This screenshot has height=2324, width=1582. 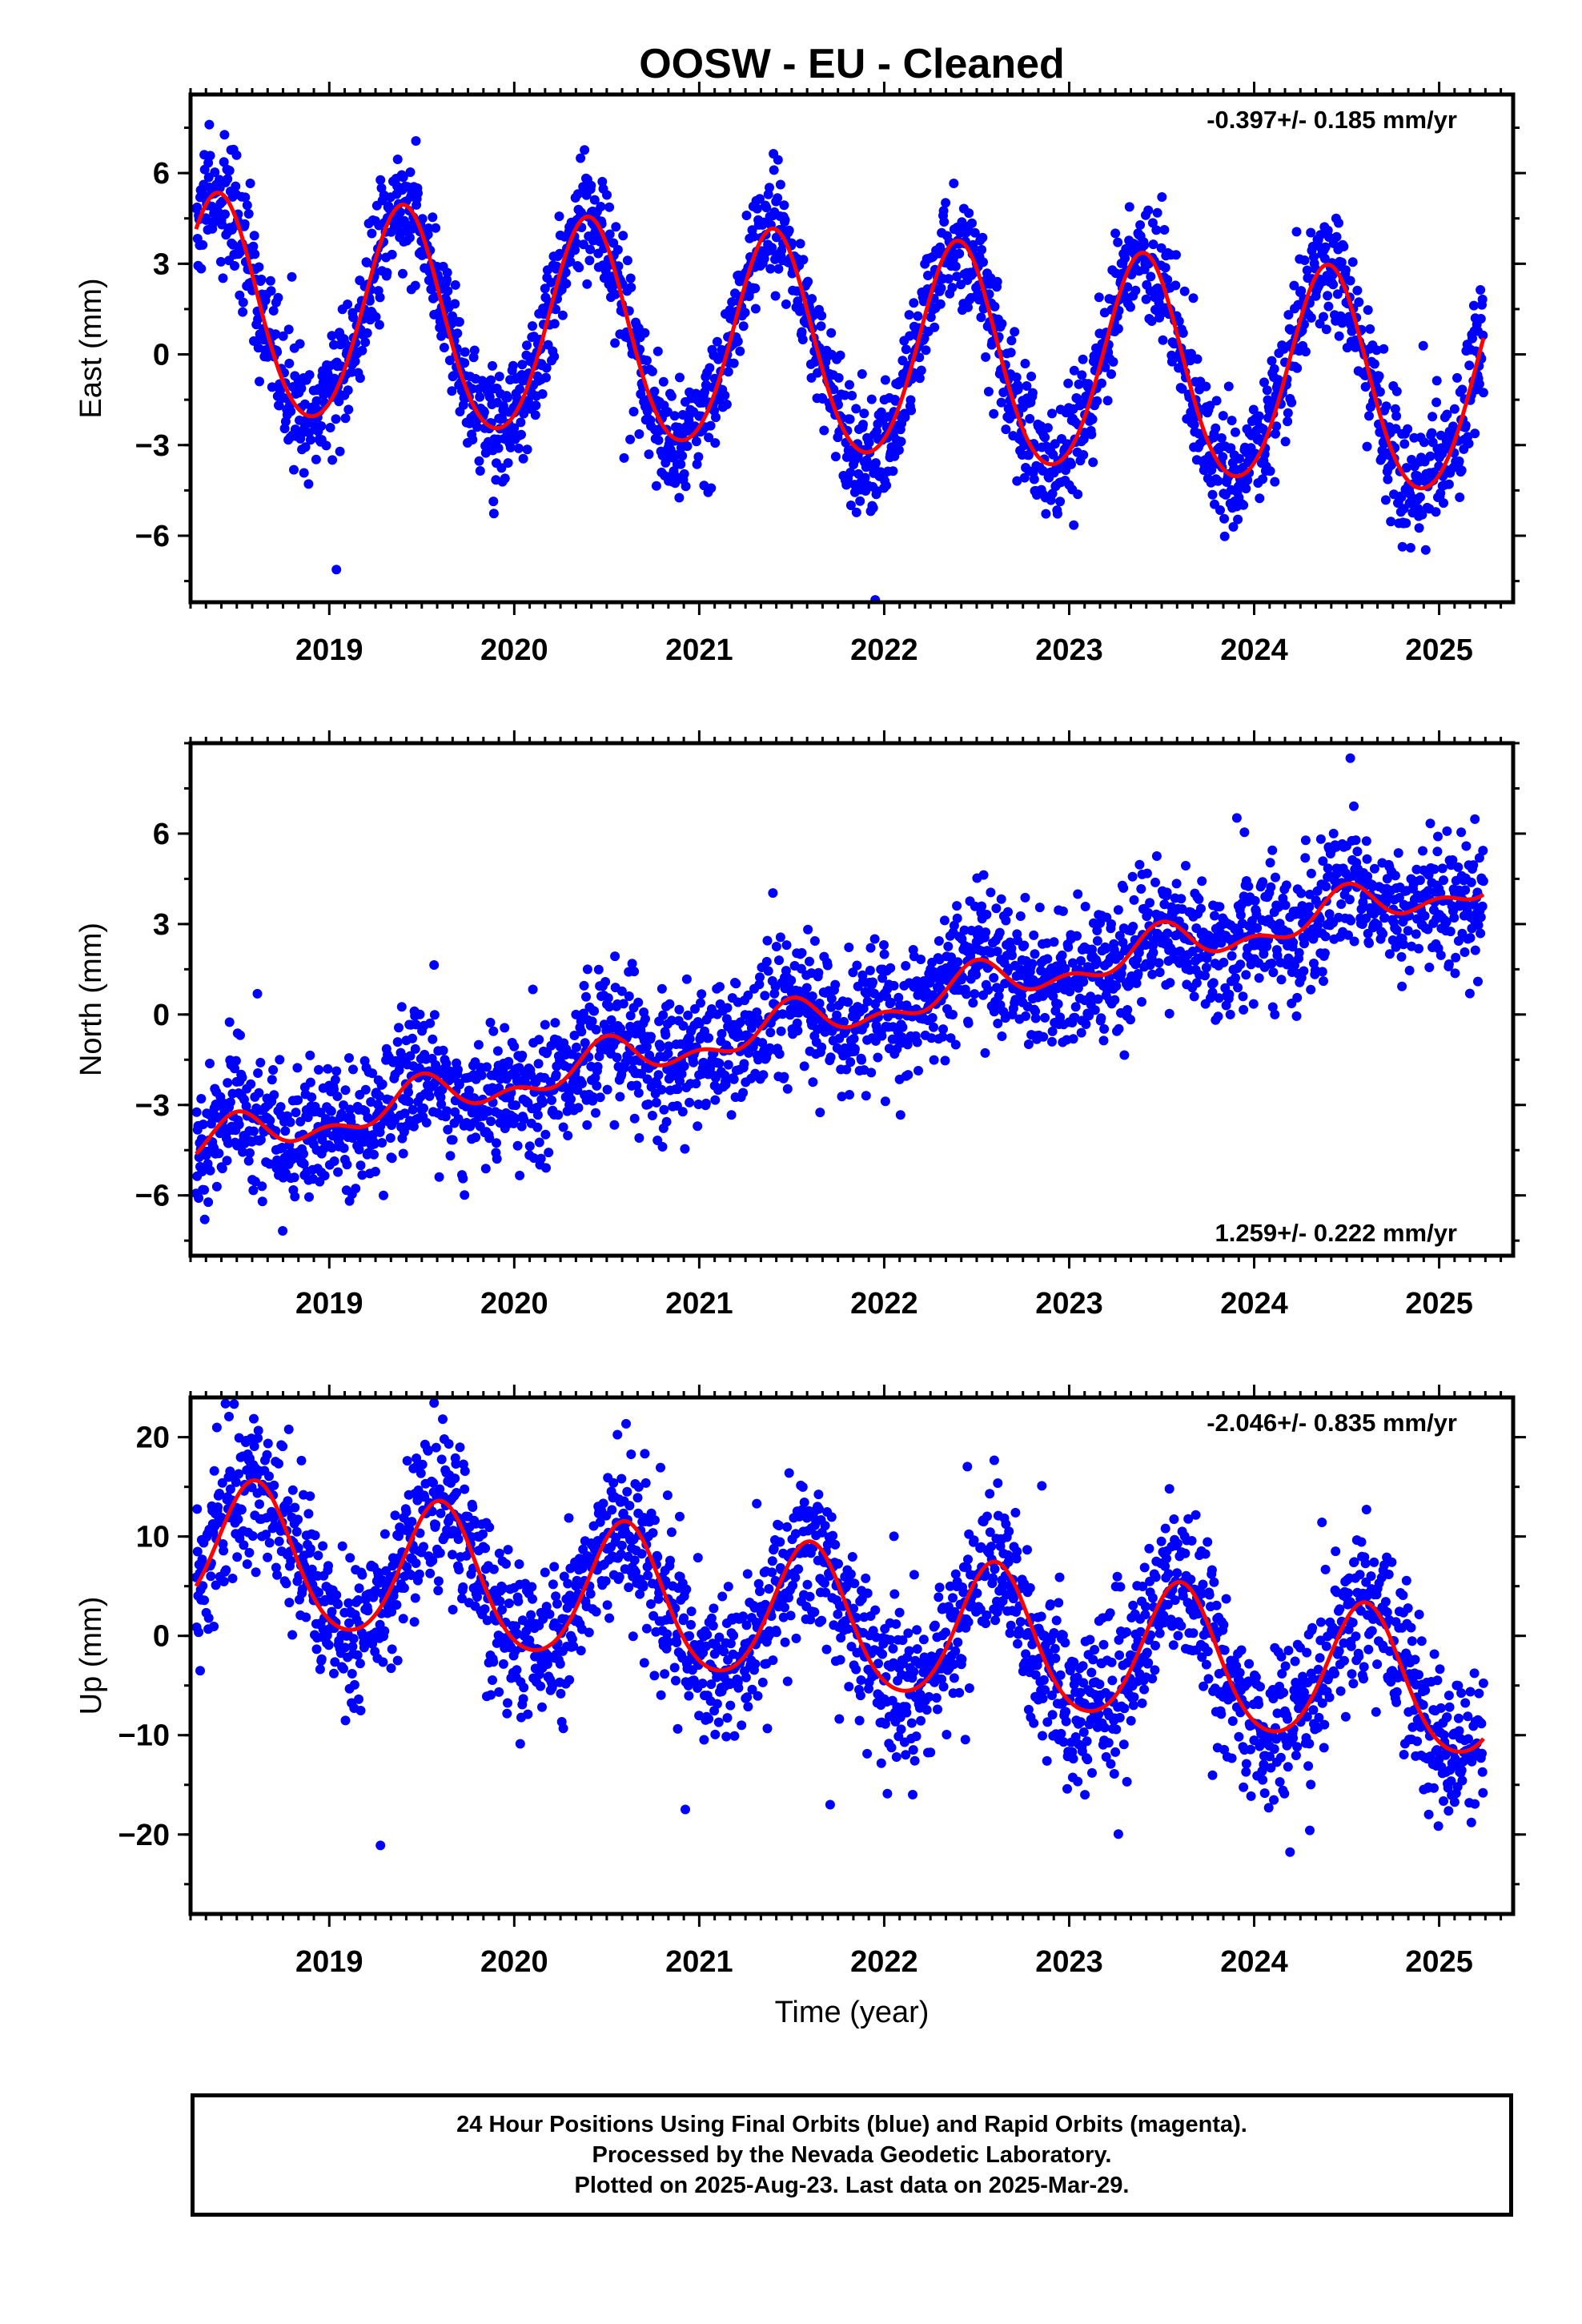 I want to click on x-tick-label: 2022, so click(x=884, y=650).